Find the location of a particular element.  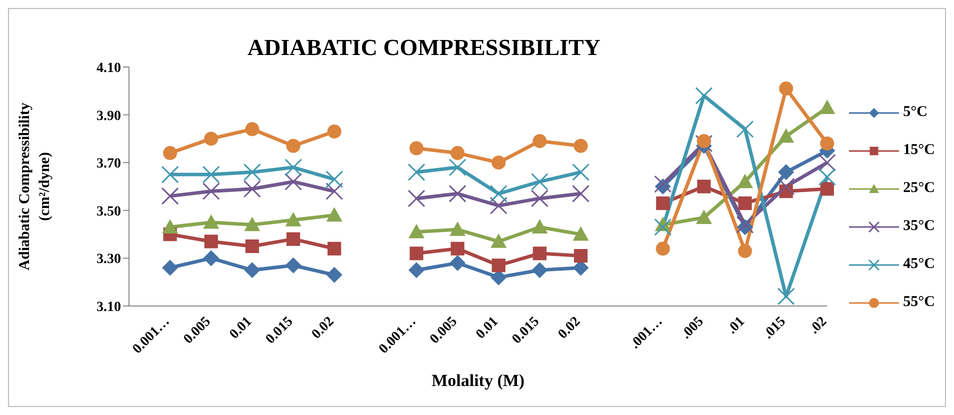

x-axis-title: Molality (M) is located at coordinates (478, 380).